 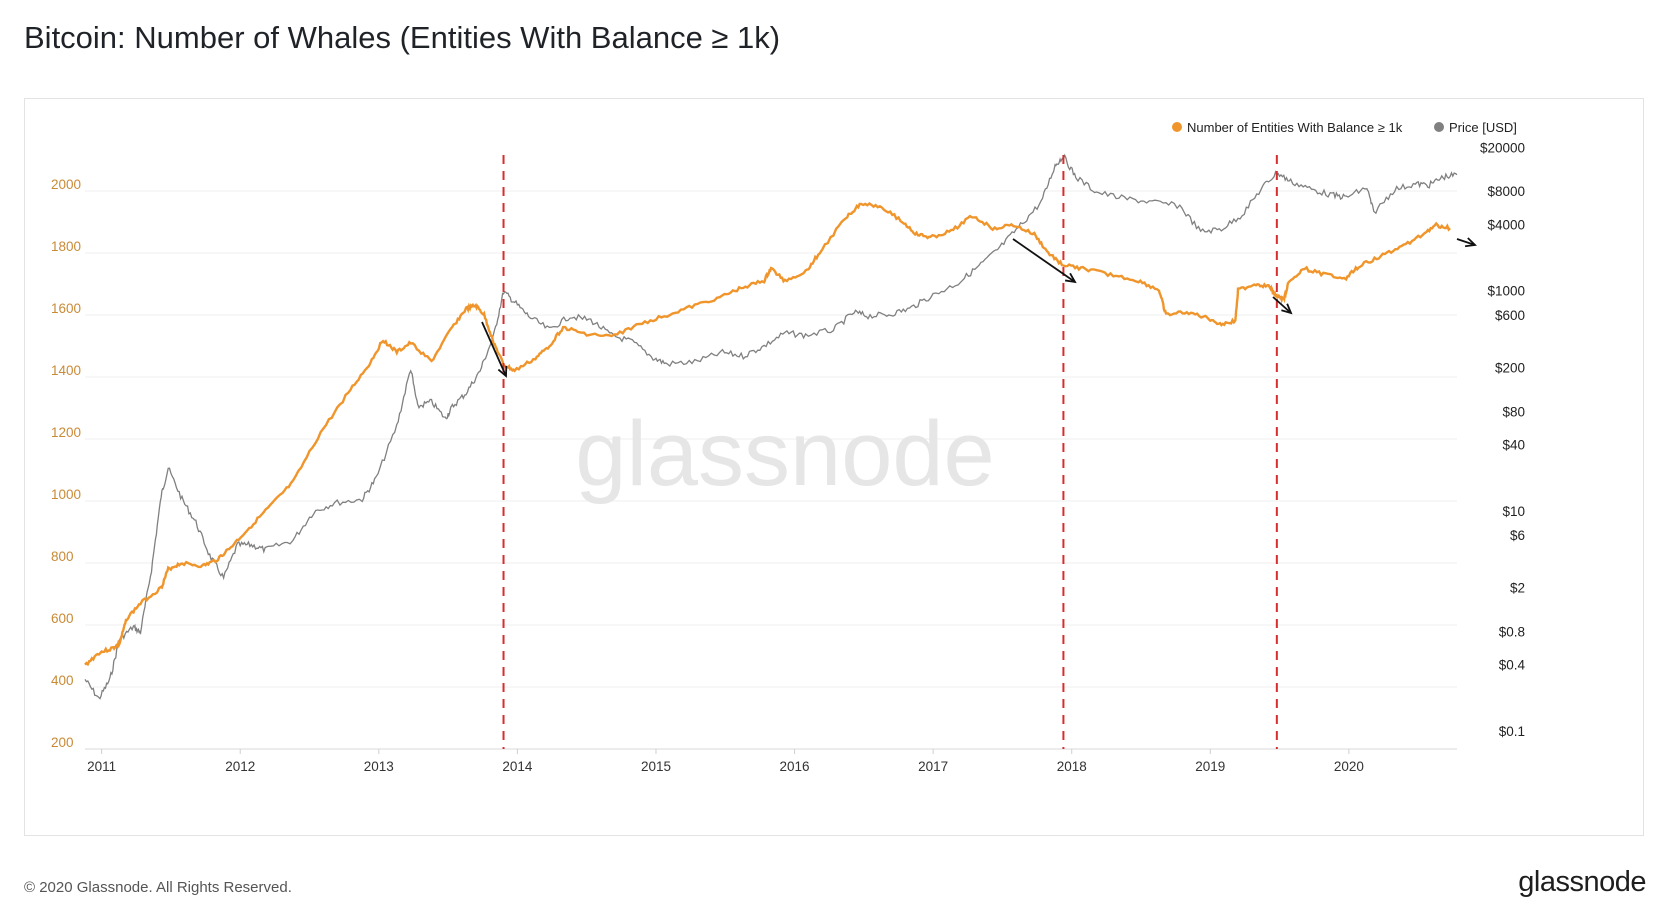 I want to click on x-axis-tick-label: 2018, so click(x=1072, y=766).